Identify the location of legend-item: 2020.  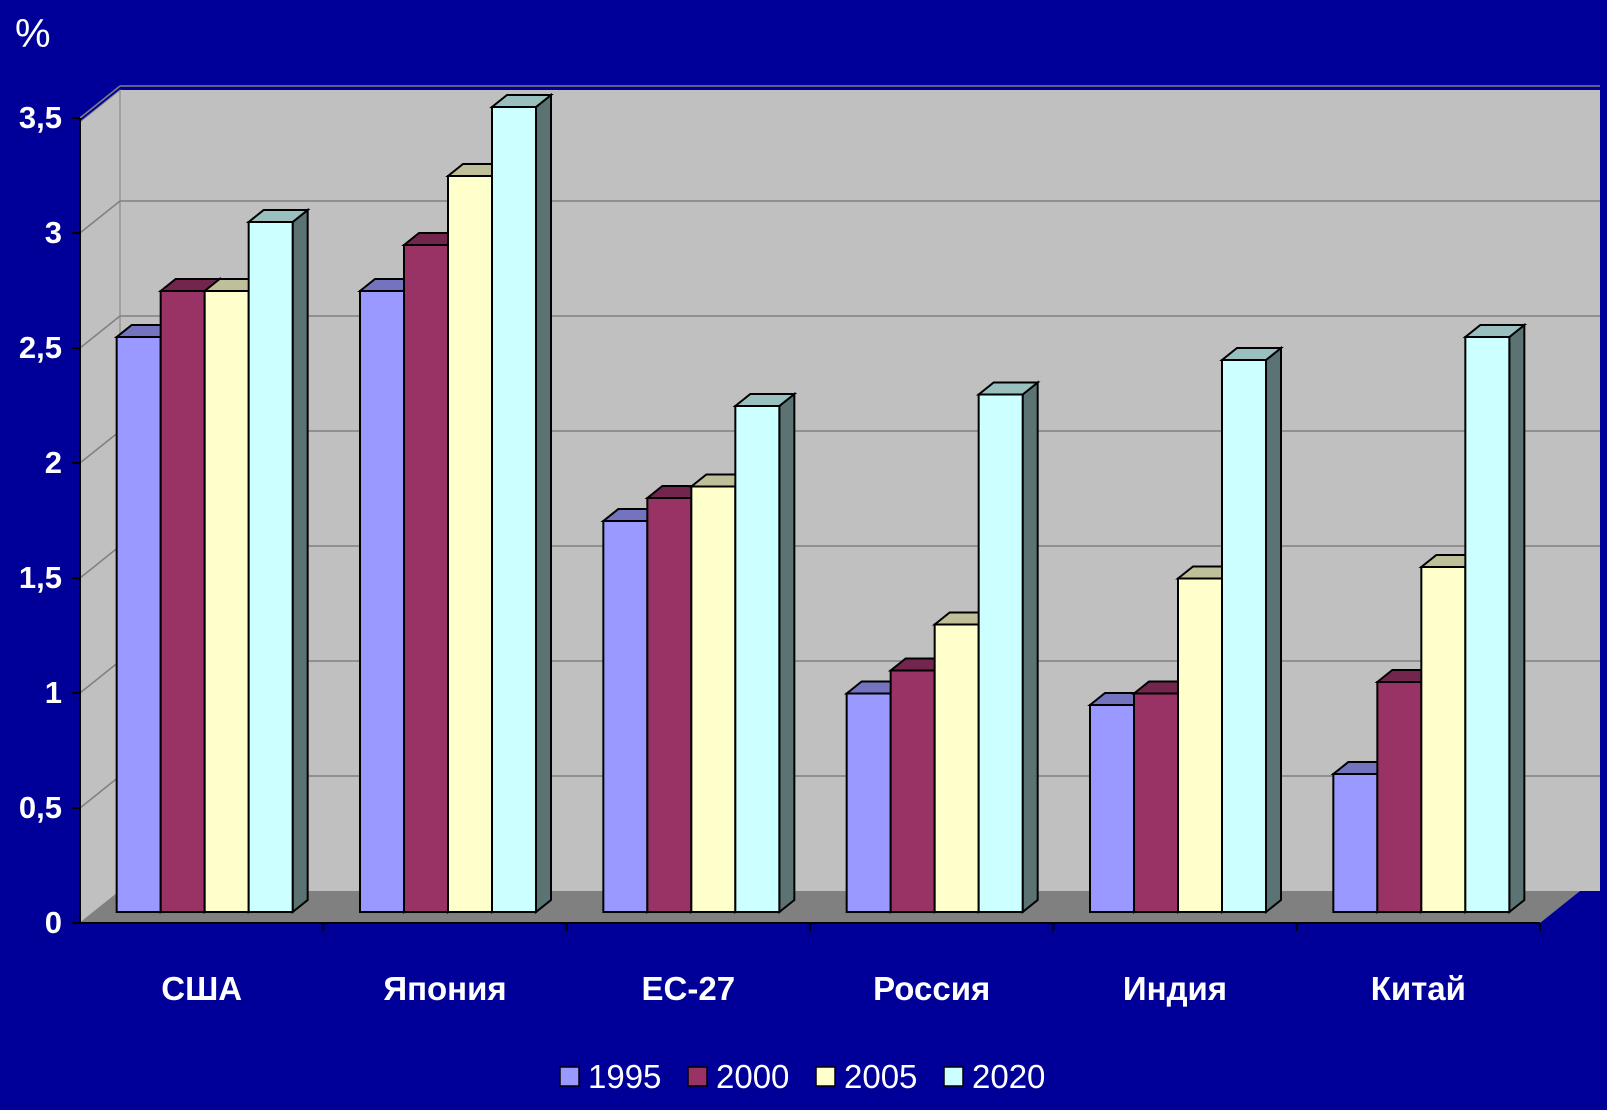
(994, 1076).